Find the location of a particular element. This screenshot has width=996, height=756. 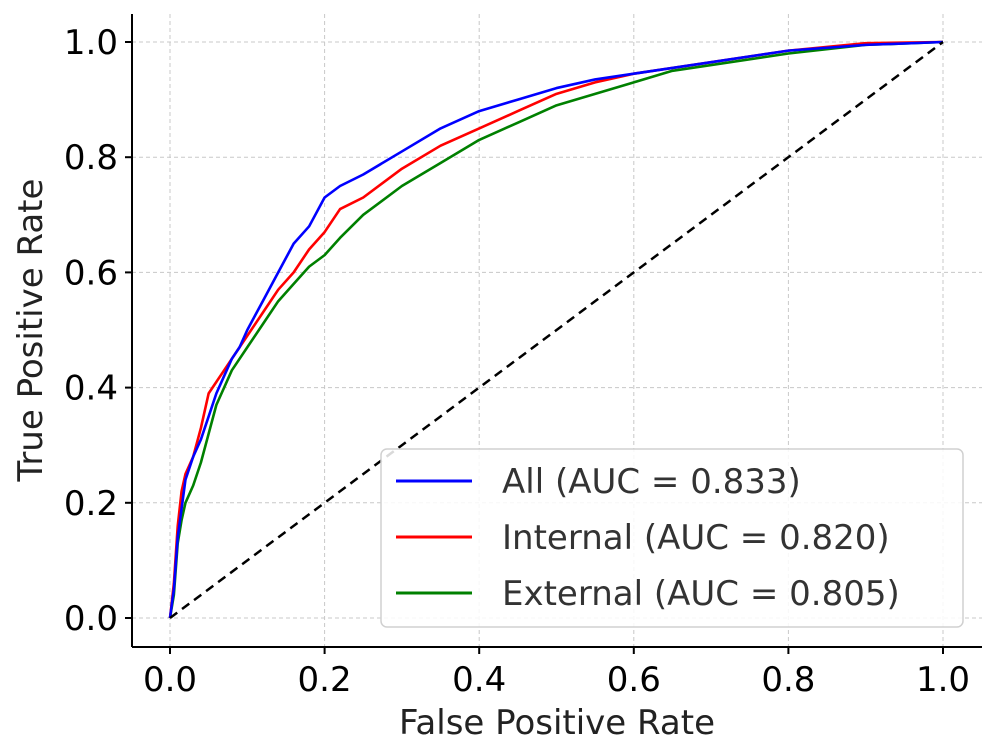

x-axis-title: False Positive Rate is located at coordinates (557, 723).